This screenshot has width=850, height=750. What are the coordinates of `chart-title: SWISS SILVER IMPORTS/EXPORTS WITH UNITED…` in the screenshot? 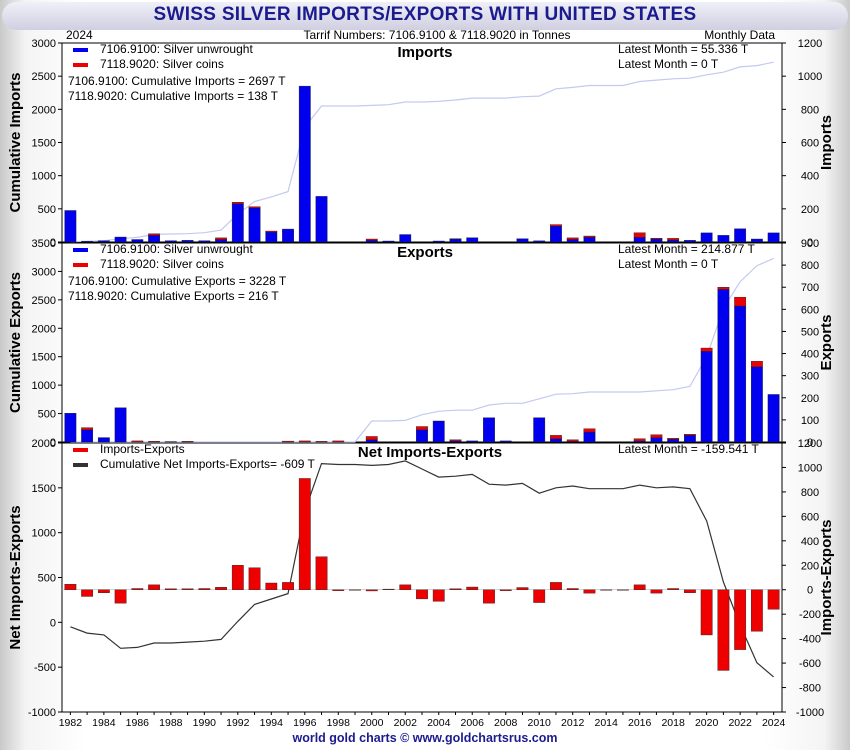 It's located at (425, 14).